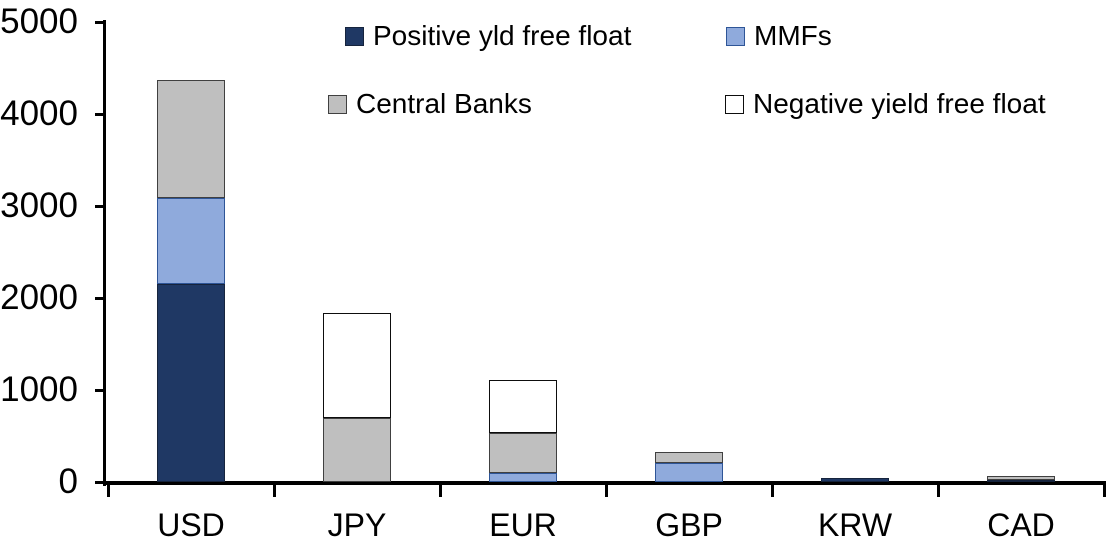  What do you see at coordinates (357, 525) in the screenshot?
I see `x-axis-category-label: JPY` at bounding box center [357, 525].